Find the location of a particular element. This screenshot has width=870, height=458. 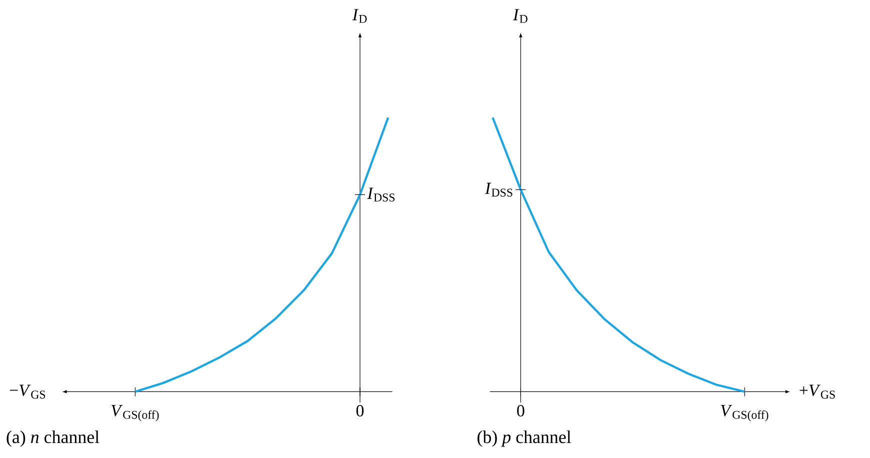

text: (b) p channel is located at coordinates (525, 438).